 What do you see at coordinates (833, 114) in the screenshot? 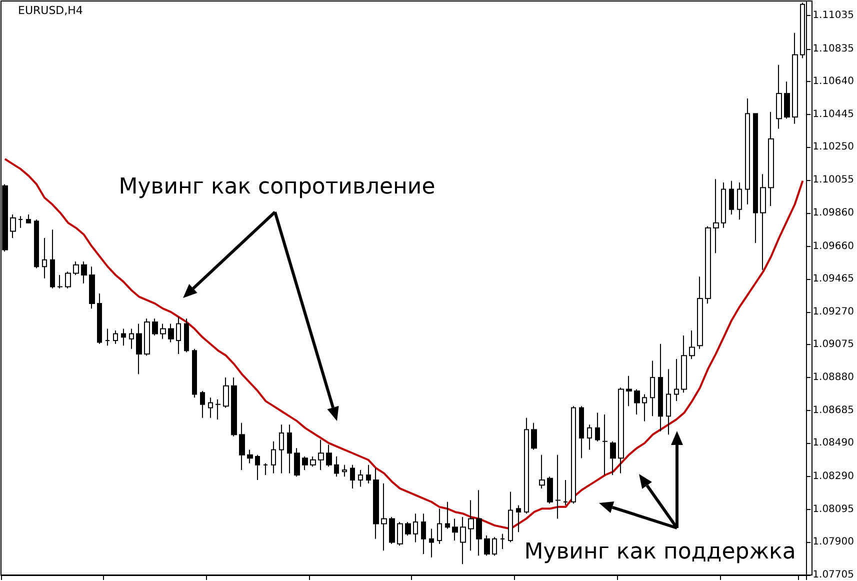
I see `y-tick-label: 1.10445` at bounding box center [833, 114].